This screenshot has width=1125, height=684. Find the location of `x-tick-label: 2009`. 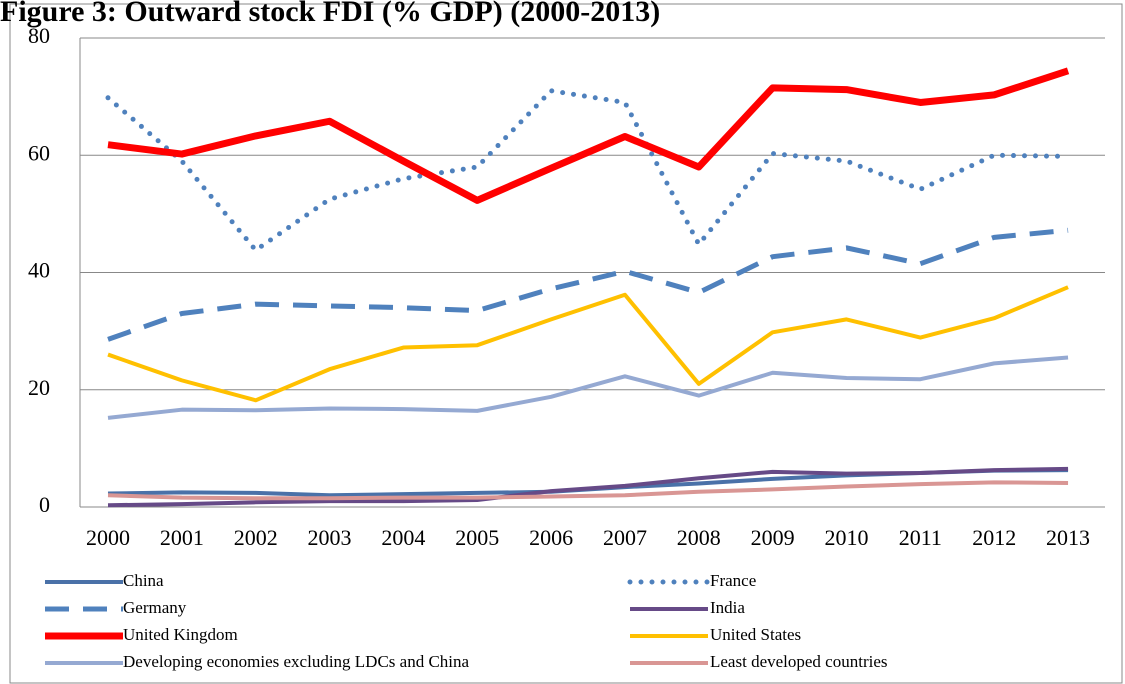

x-tick-label: 2009 is located at coordinates (773, 537).